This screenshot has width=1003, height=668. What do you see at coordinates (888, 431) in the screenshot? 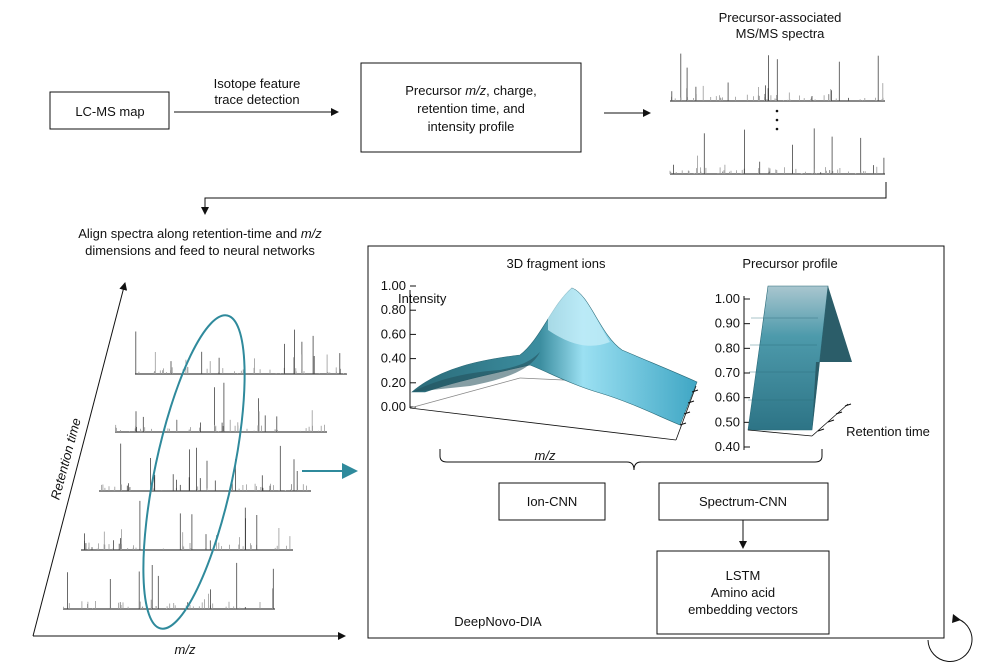
I see `profile-axis-label: Retention time` at bounding box center [888, 431].